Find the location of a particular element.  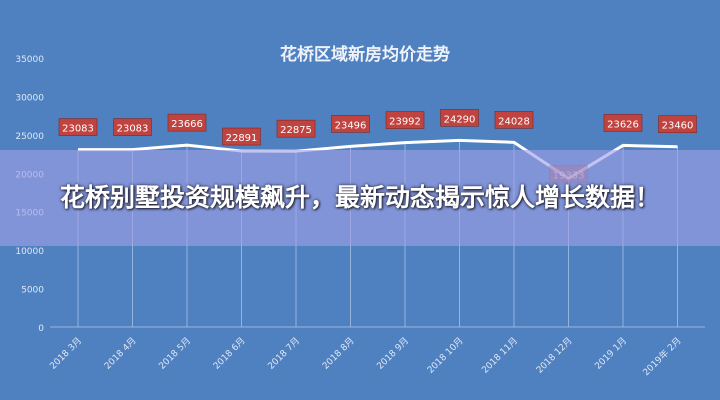

y-tick-label: 5000 is located at coordinates (32, 291).